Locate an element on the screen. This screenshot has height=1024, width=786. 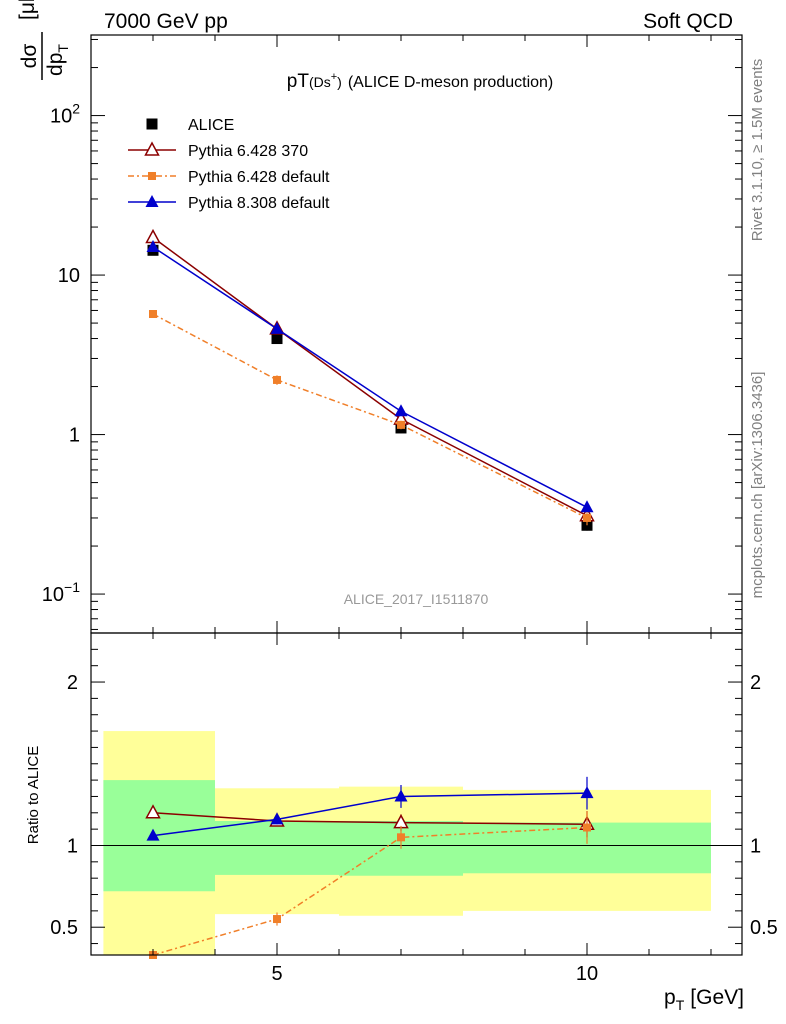
legend-label-py6_370: Pythia 6.428 370 is located at coordinates (248, 151).